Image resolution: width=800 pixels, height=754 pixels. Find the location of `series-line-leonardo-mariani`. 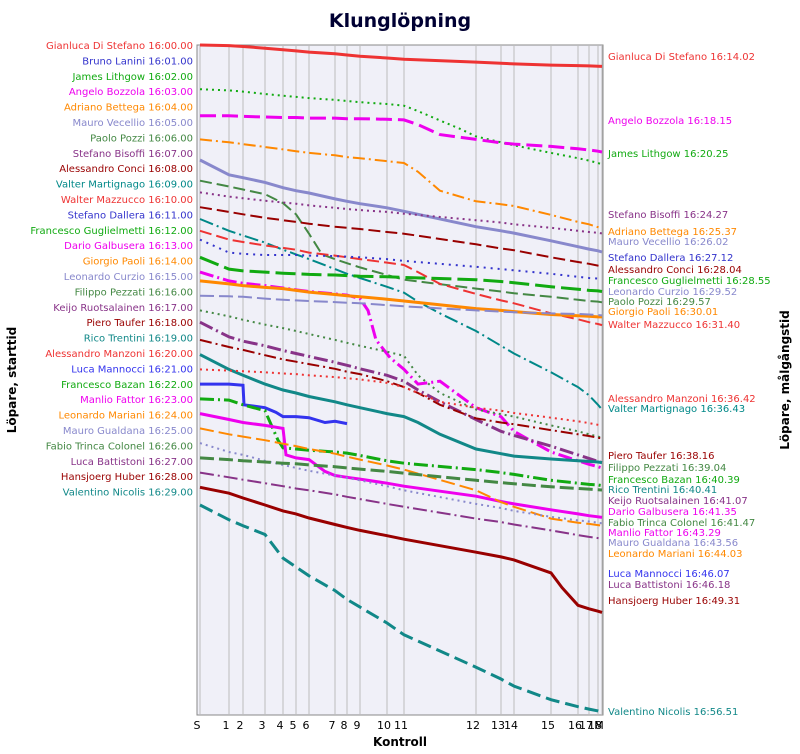

series-line-leonardo-mariani is located at coordinates (401, 477).